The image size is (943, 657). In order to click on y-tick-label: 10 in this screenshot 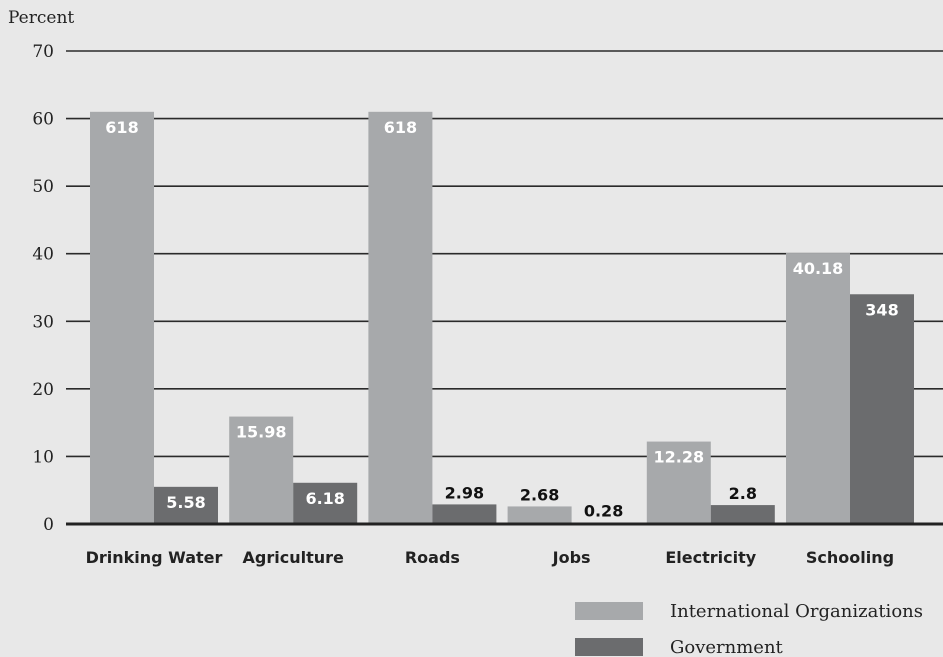, I will do `click(43, 457)`.